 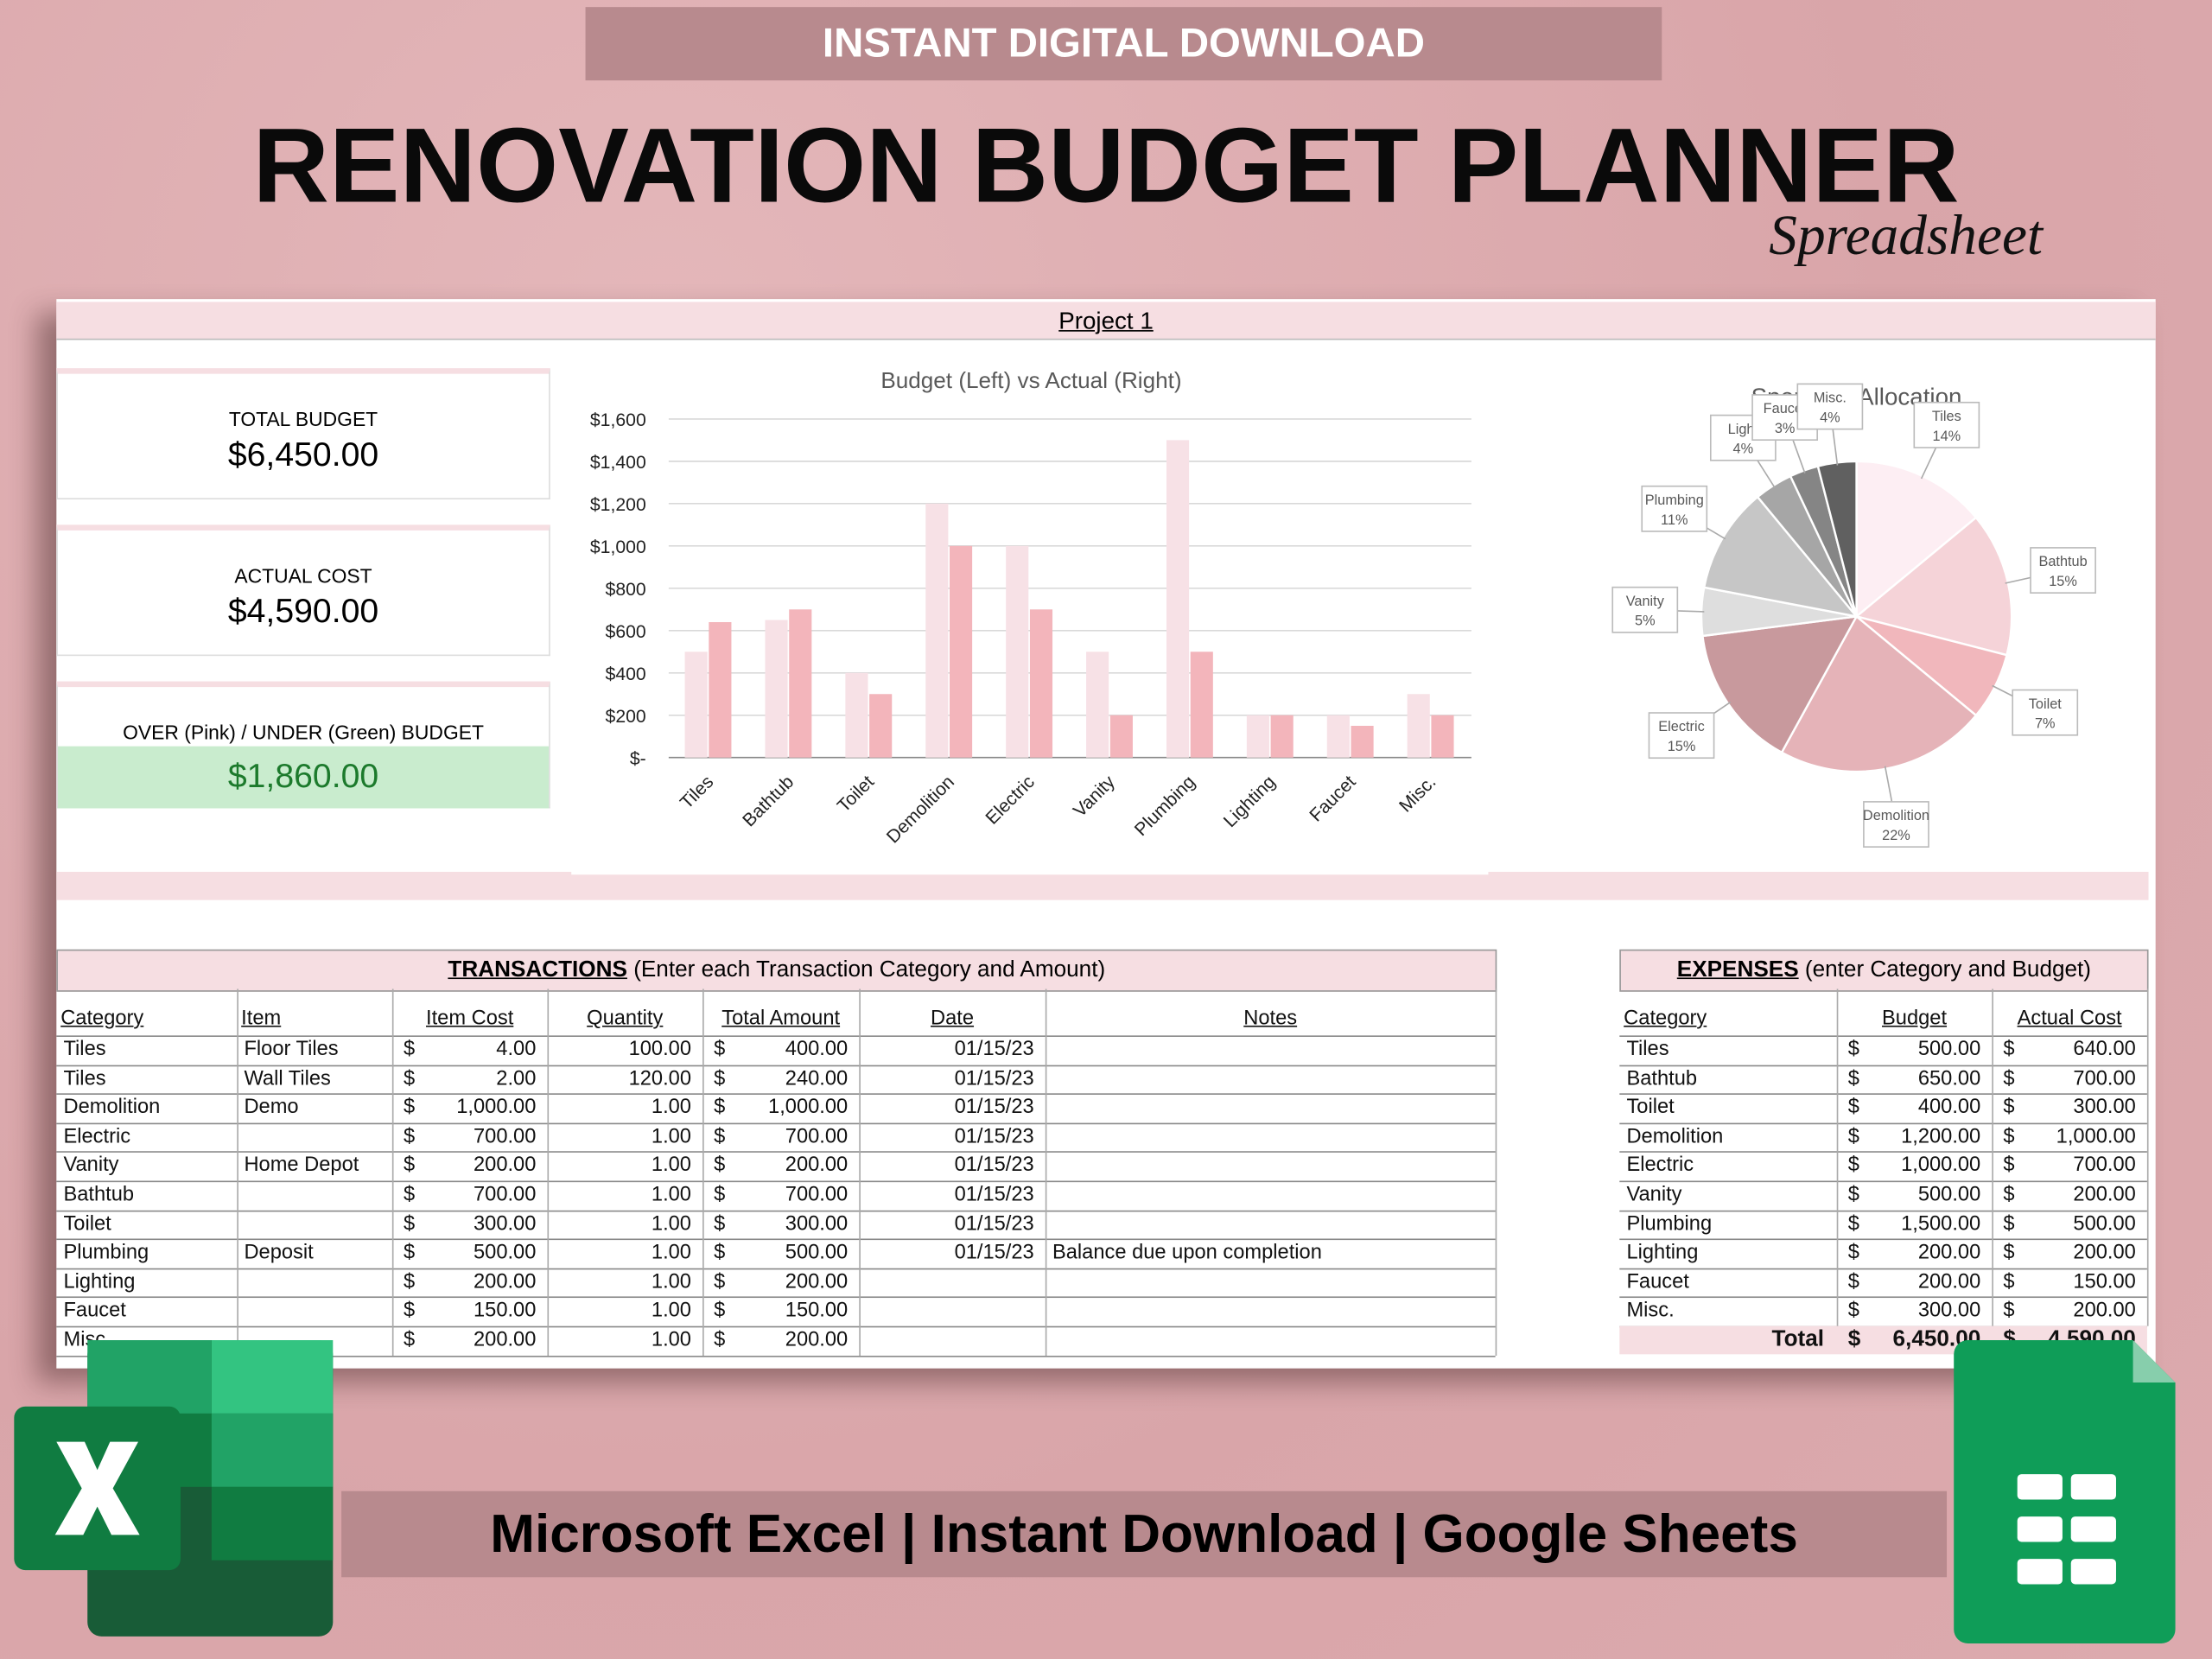 What do you see at coordinates (1030, 614) in the screenshot?
I see `chart-area` at bounding box center [1030, 614].